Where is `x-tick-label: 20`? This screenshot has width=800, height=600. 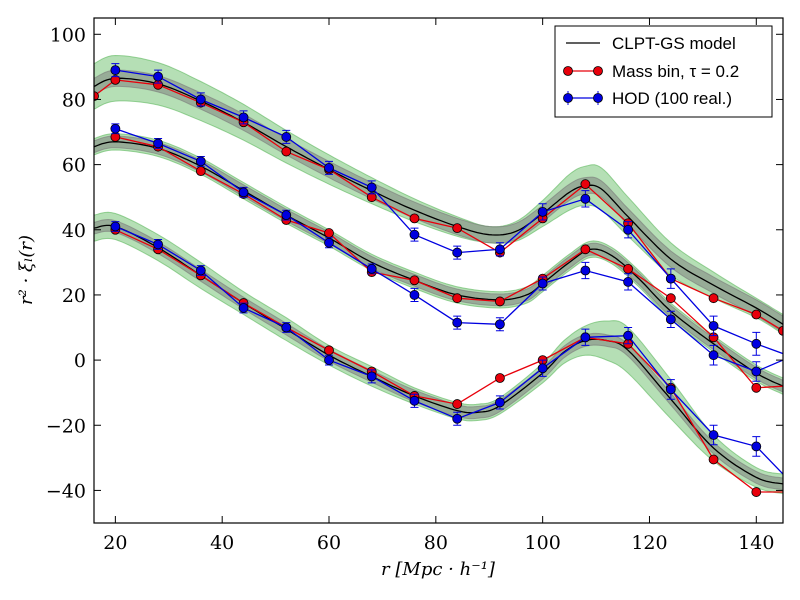 x-tick-label: 20 is located at coordinates (115, 543).